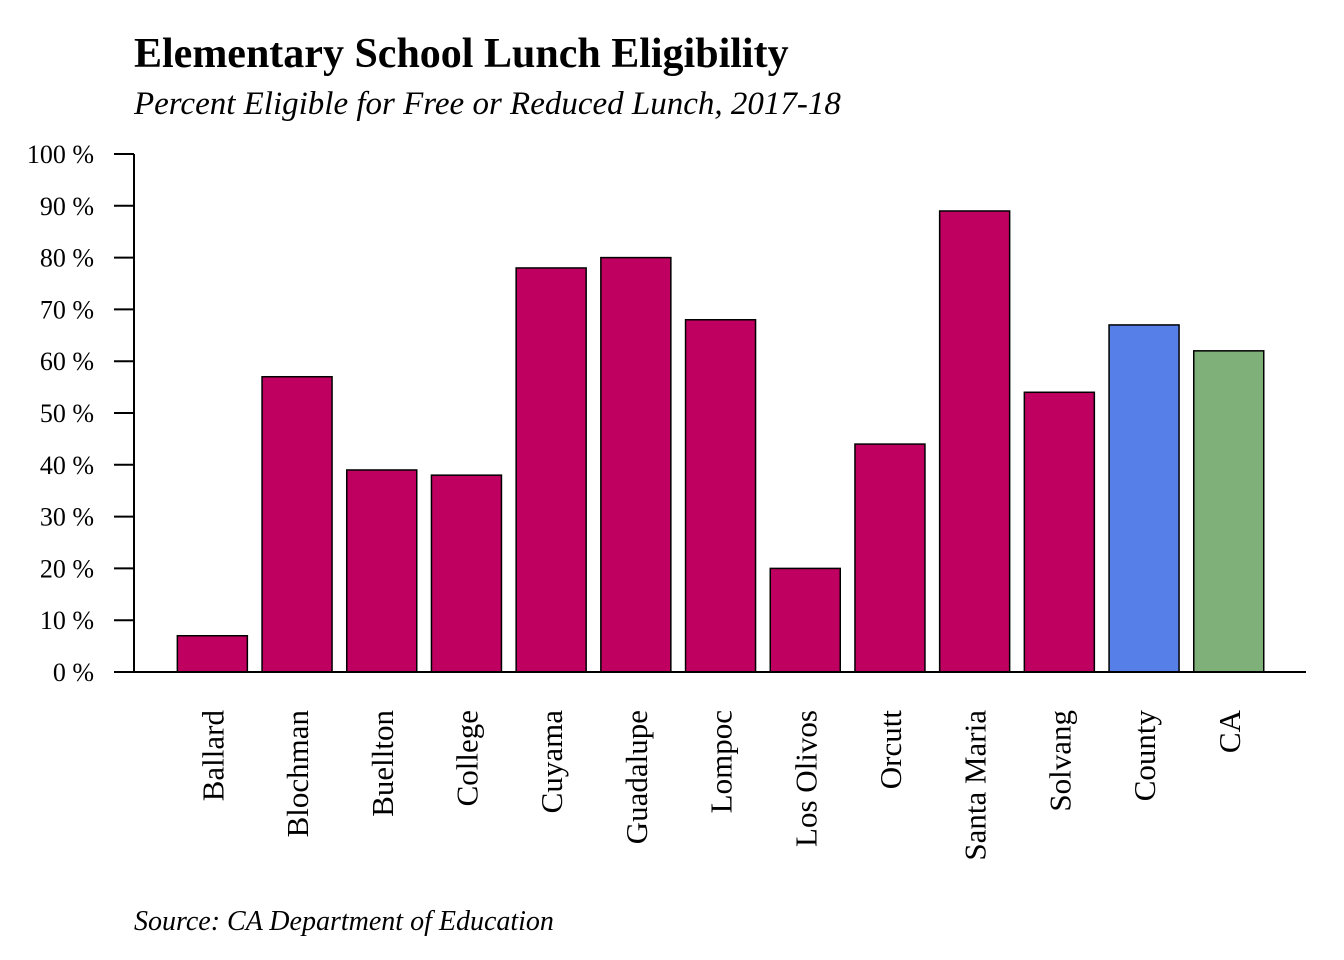  I want to click on y-tick-label: 70 %, so click(67, 309).